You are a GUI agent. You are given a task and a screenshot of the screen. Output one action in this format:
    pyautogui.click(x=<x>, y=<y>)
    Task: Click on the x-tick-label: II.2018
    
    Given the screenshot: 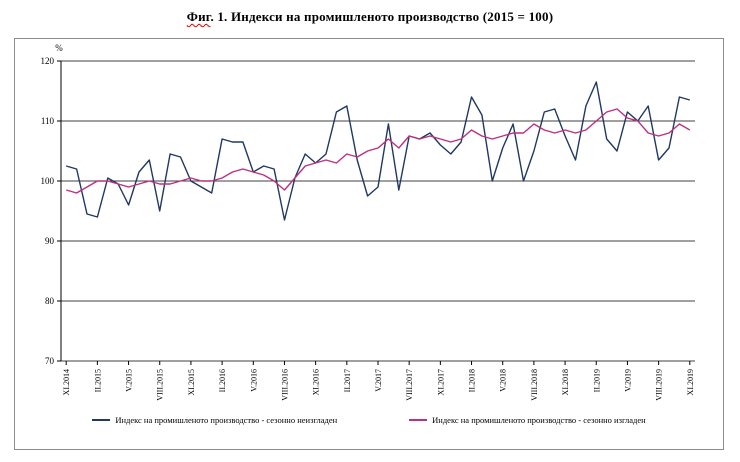 What is the action you would take?
    pyautogui.click(x=472, y=380)
    